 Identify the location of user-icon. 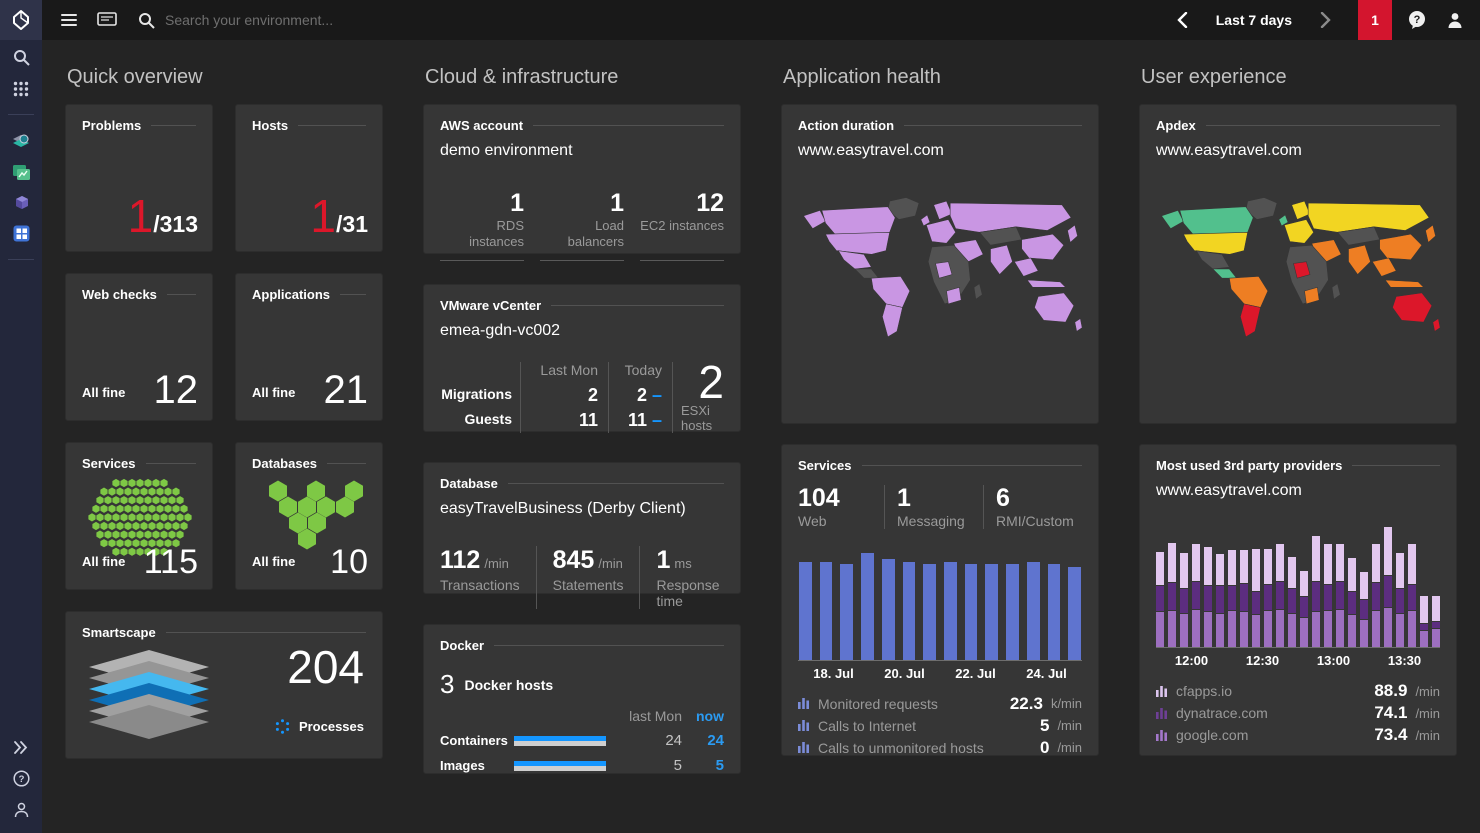
(1455, 20).